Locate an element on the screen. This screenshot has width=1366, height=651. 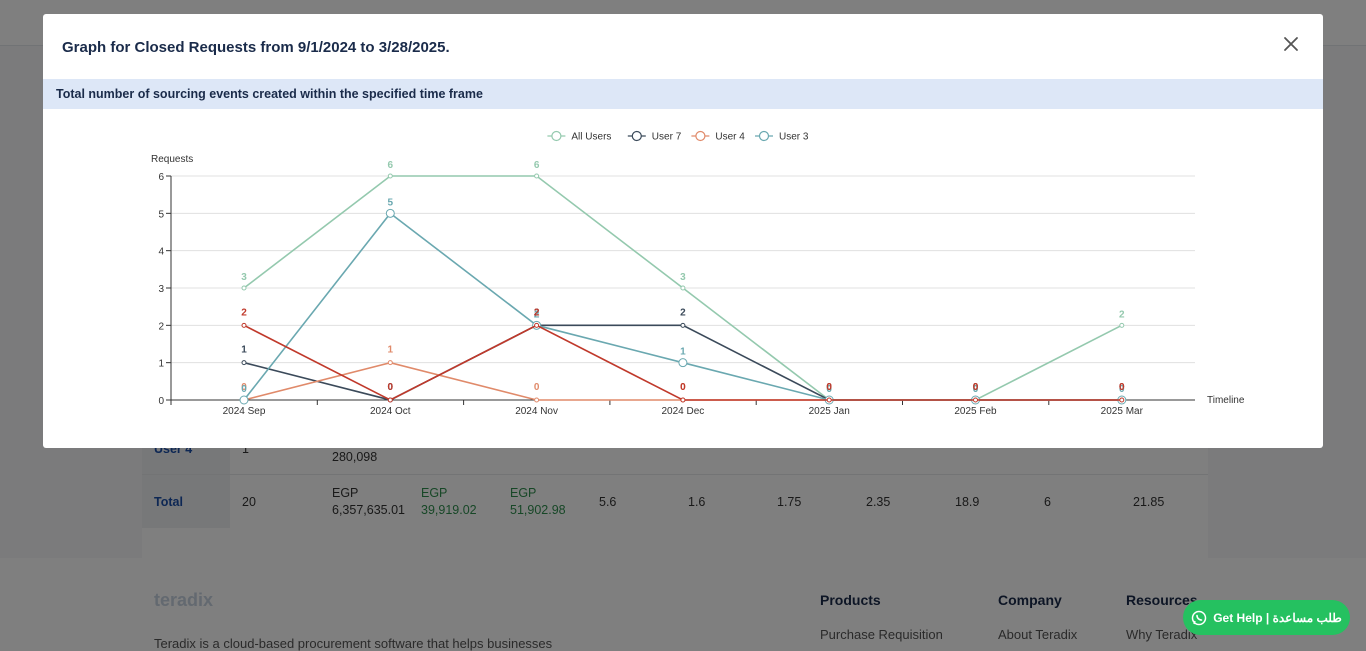
y-axis-label: Requests is located at coordinates (172, 159).